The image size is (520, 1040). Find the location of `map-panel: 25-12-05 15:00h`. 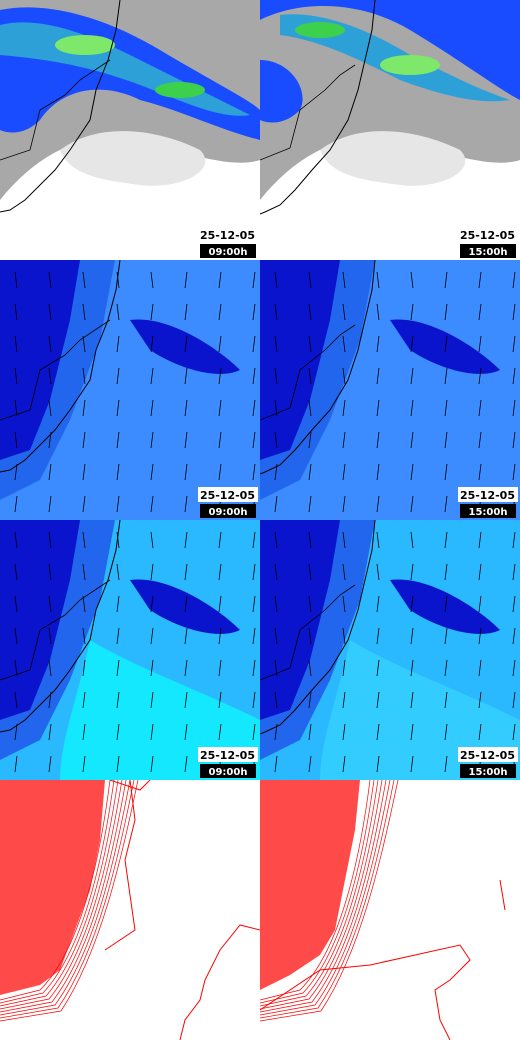

map-panel: 25-12-05 15:00h is located at coordinates (390, 130).